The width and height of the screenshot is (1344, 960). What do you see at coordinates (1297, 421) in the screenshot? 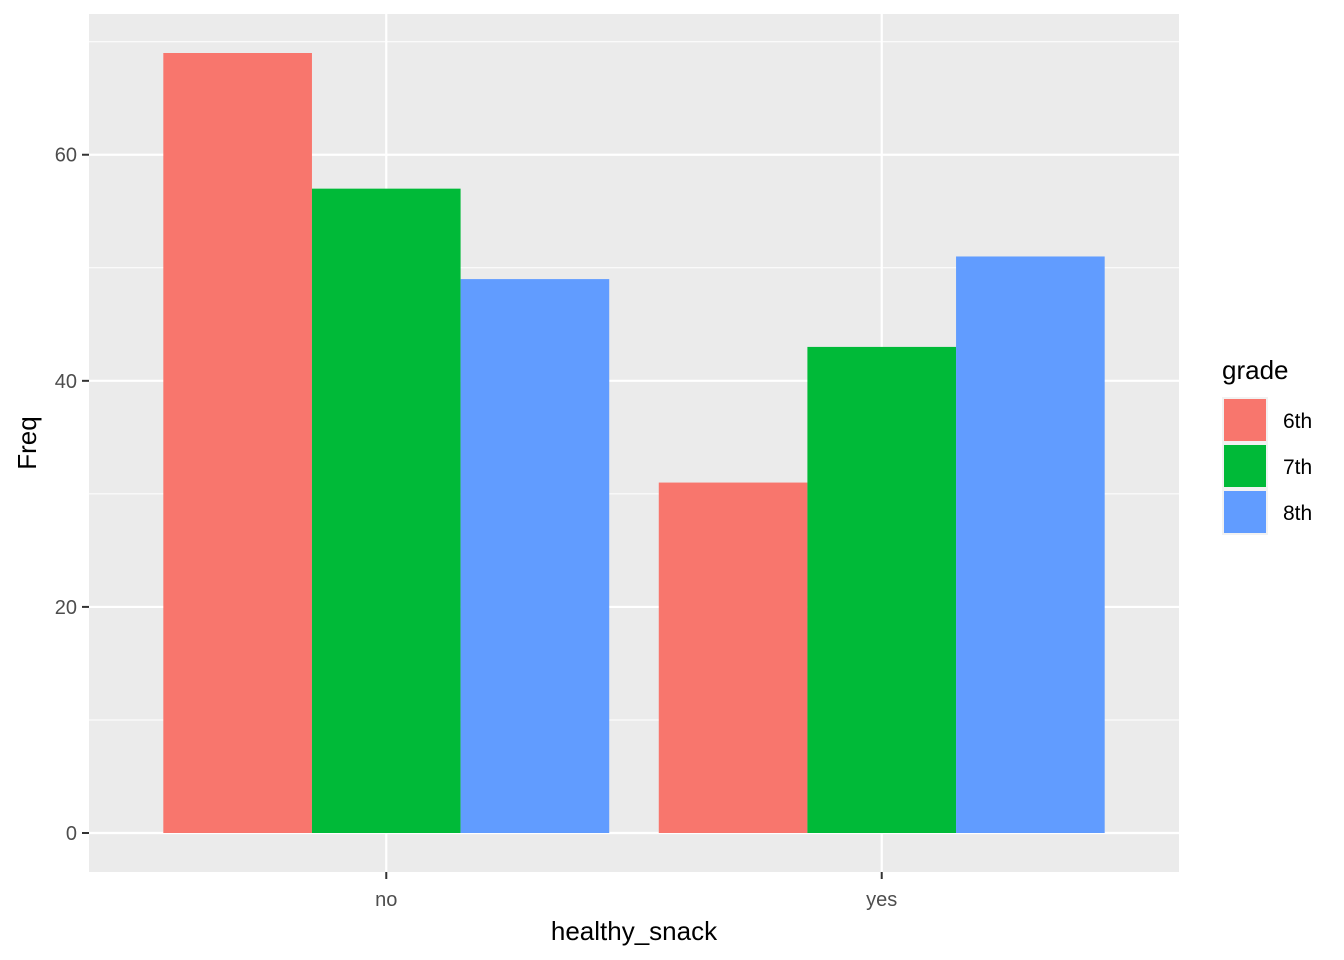
I see `legend-label: 6th` at bounding box center [1297, 421].